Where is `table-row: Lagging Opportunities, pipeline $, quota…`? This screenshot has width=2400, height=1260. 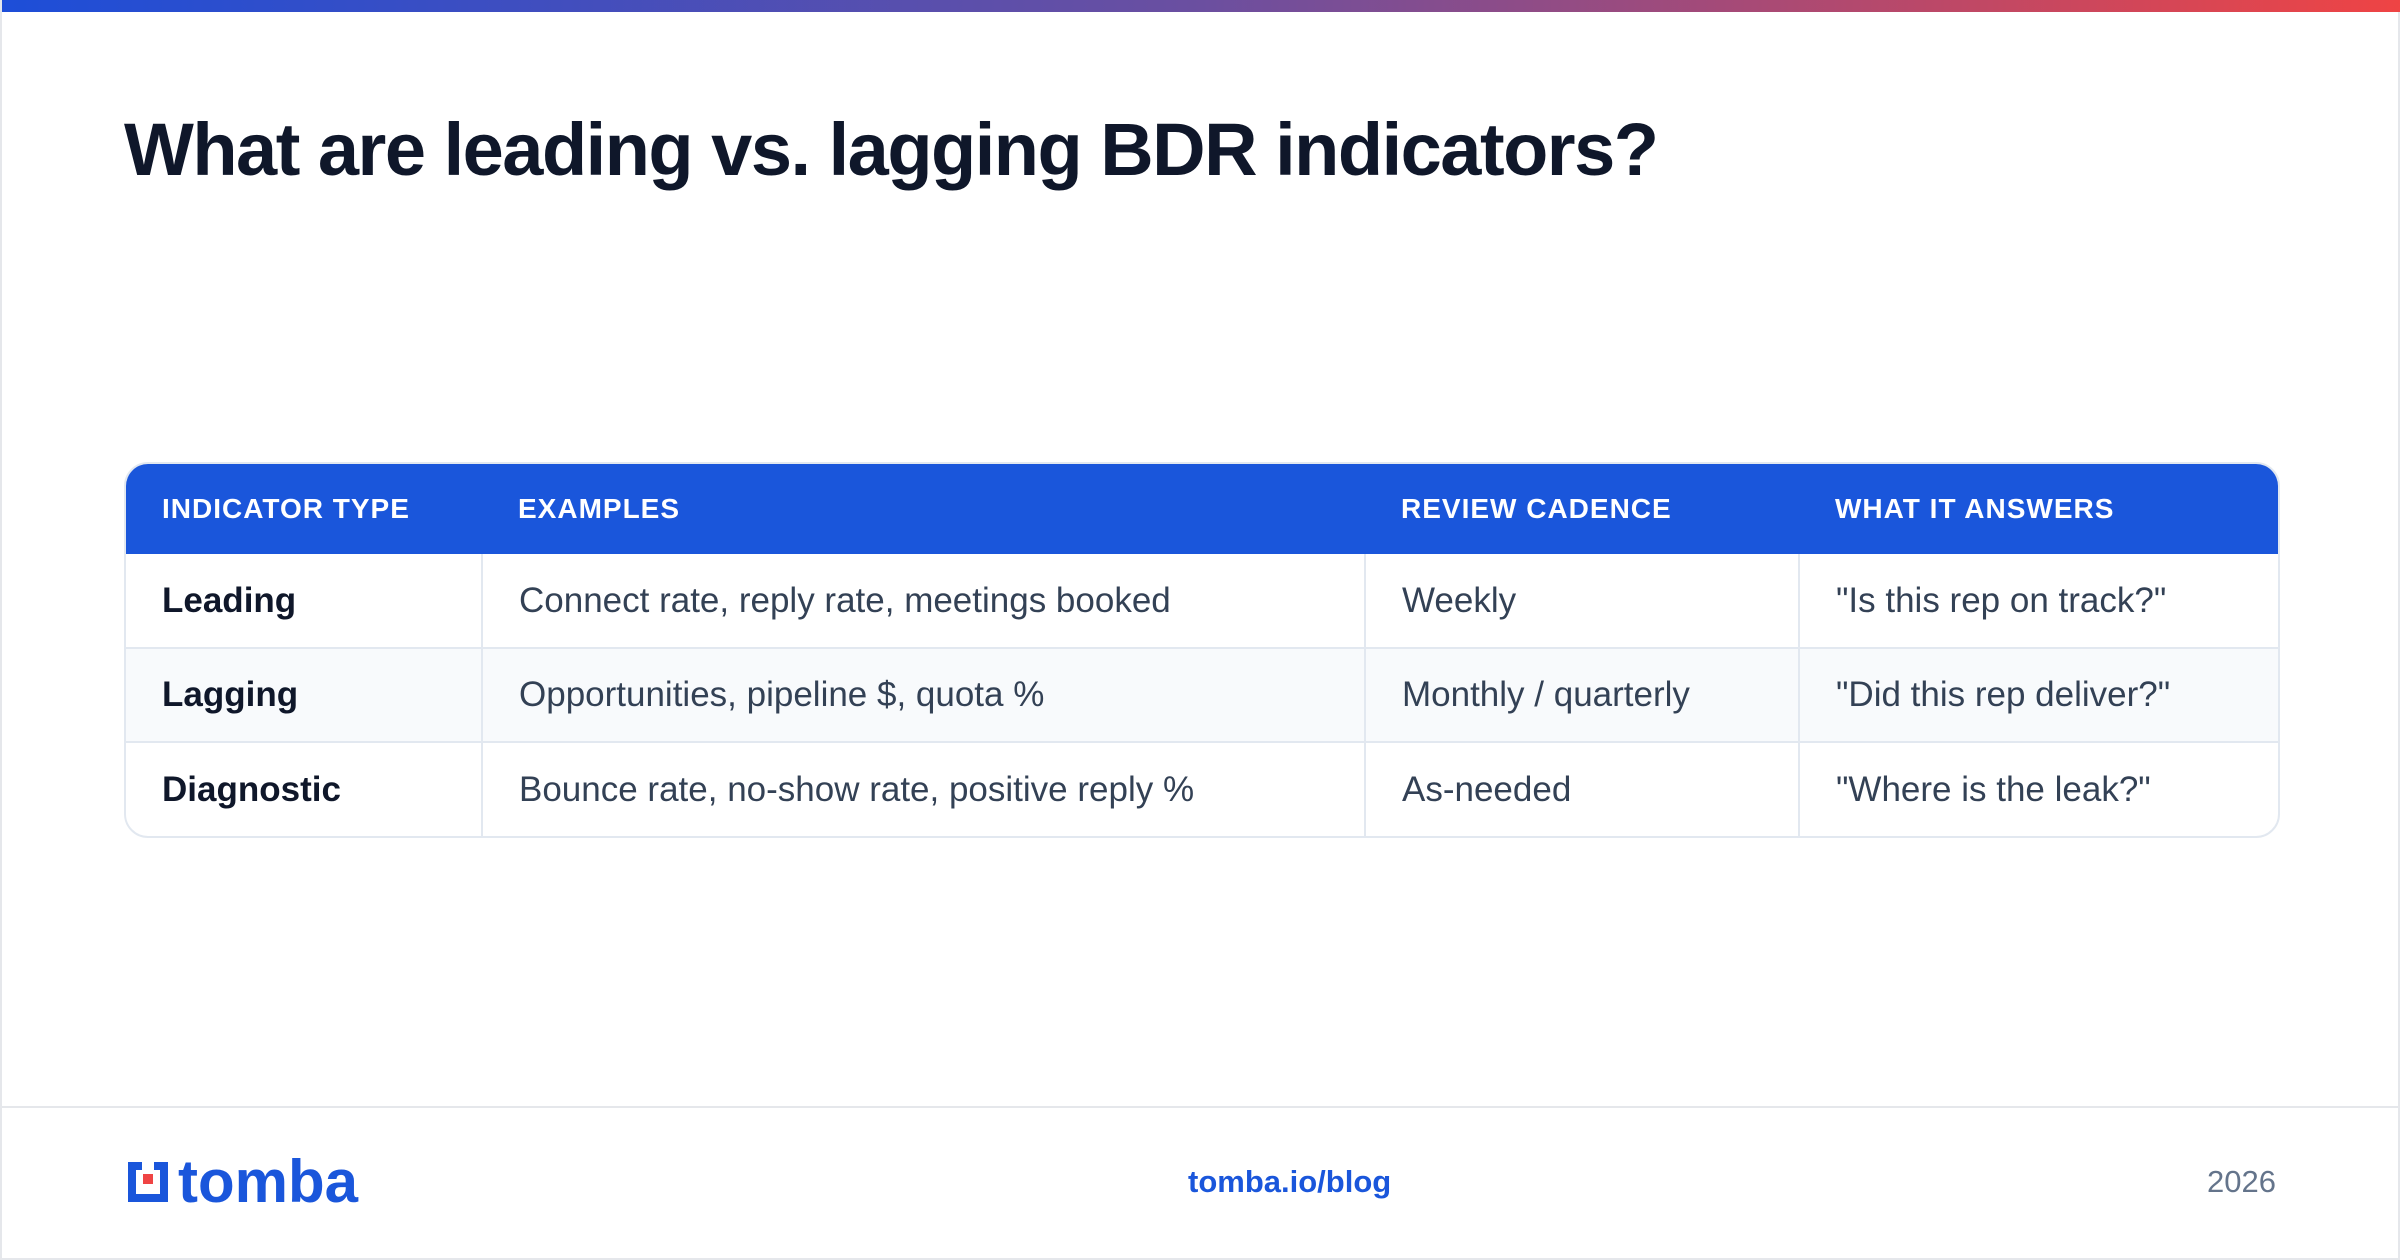 table-row: Lagging Opportunities, pipeline $, quota… is located at coordinates (1202, 694).